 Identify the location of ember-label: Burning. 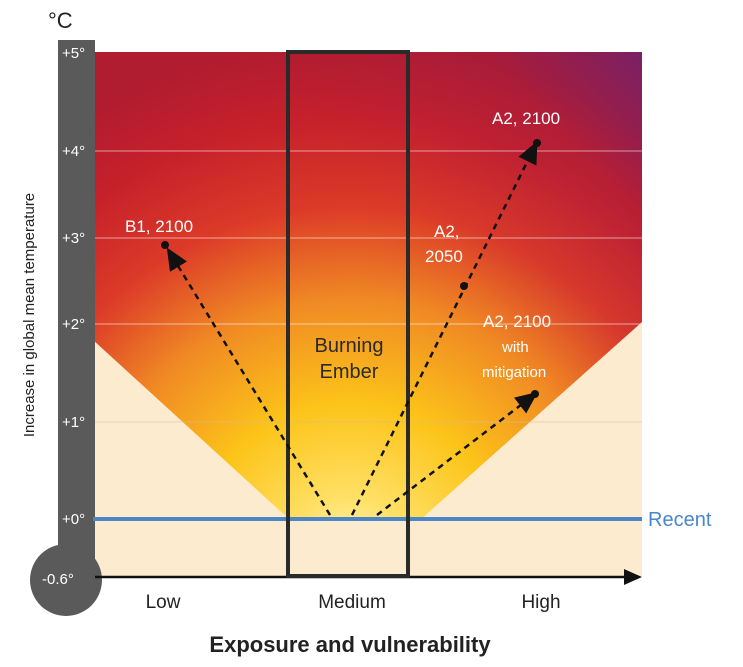
(349, 346).